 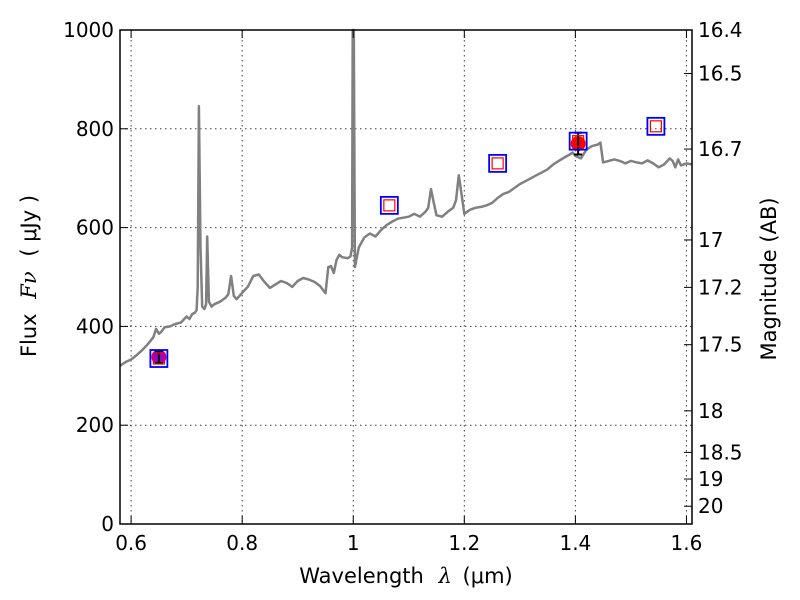 I want to click on y-tick-label-5: 1000, so click(x=88, y=30).